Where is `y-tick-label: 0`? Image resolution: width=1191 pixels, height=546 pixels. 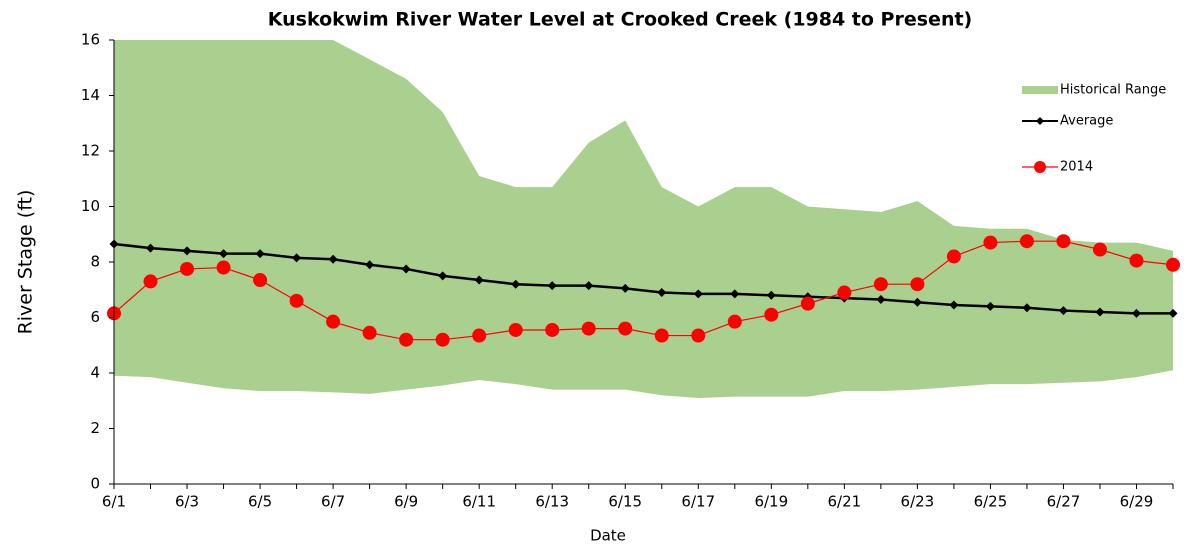
y-tick-label: 0 is located at coordinates (95, 484).